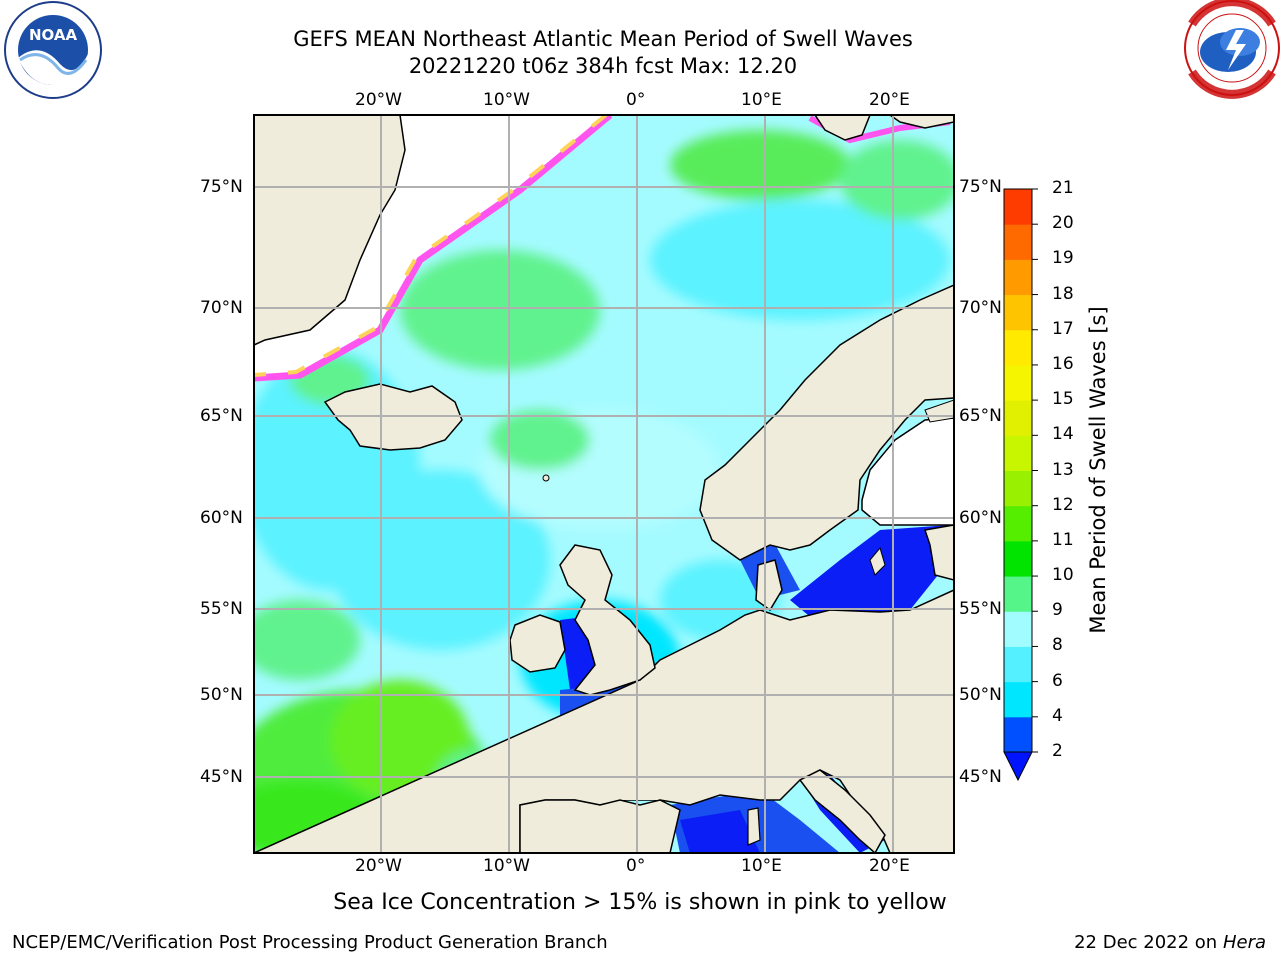 This screenshot has width=1280, height=960. I want to click on lat-label-right-65n: 65°N, so click(980, 416).